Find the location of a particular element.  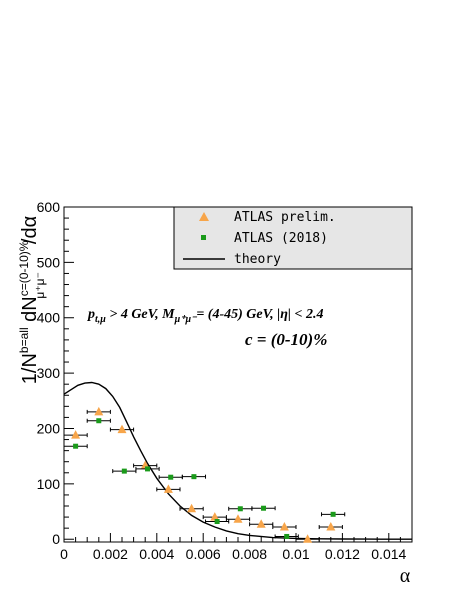

x-tick-label: 0.01 is located at coordinates (295, 554).